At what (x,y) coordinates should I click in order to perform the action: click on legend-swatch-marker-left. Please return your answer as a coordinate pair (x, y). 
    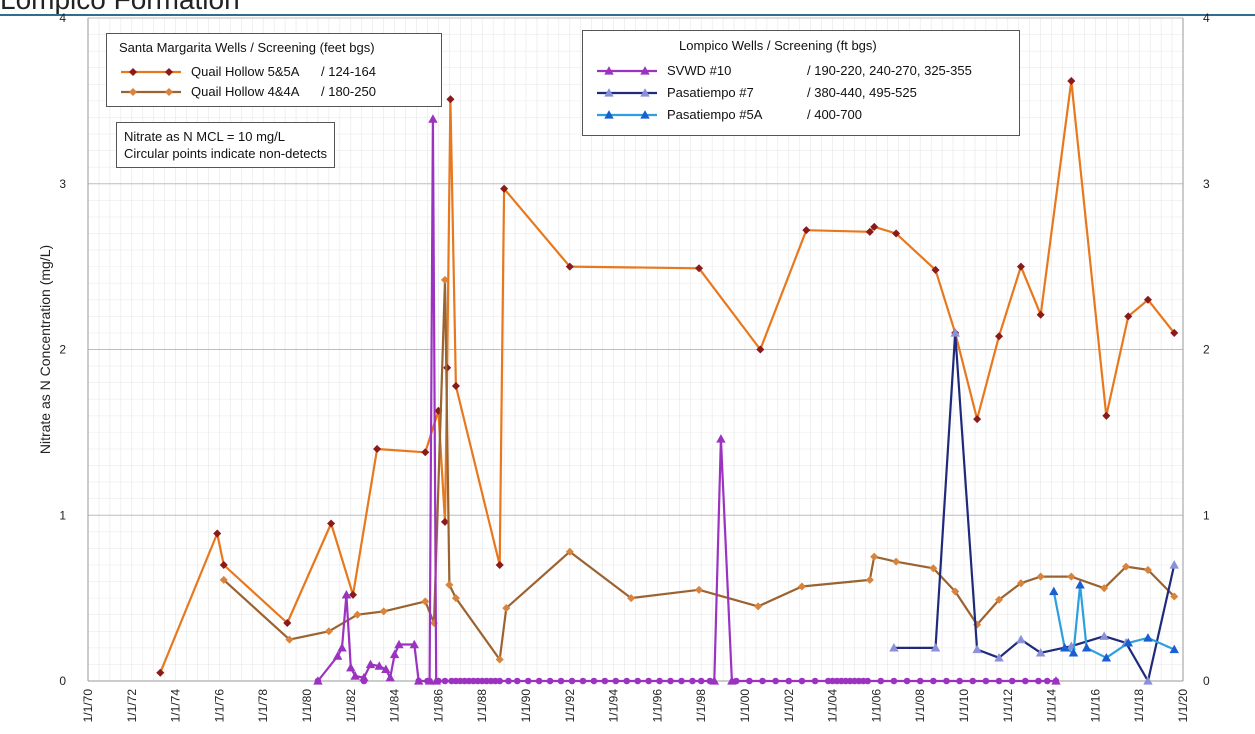
    Looking at the image, I should click on (609, 114).